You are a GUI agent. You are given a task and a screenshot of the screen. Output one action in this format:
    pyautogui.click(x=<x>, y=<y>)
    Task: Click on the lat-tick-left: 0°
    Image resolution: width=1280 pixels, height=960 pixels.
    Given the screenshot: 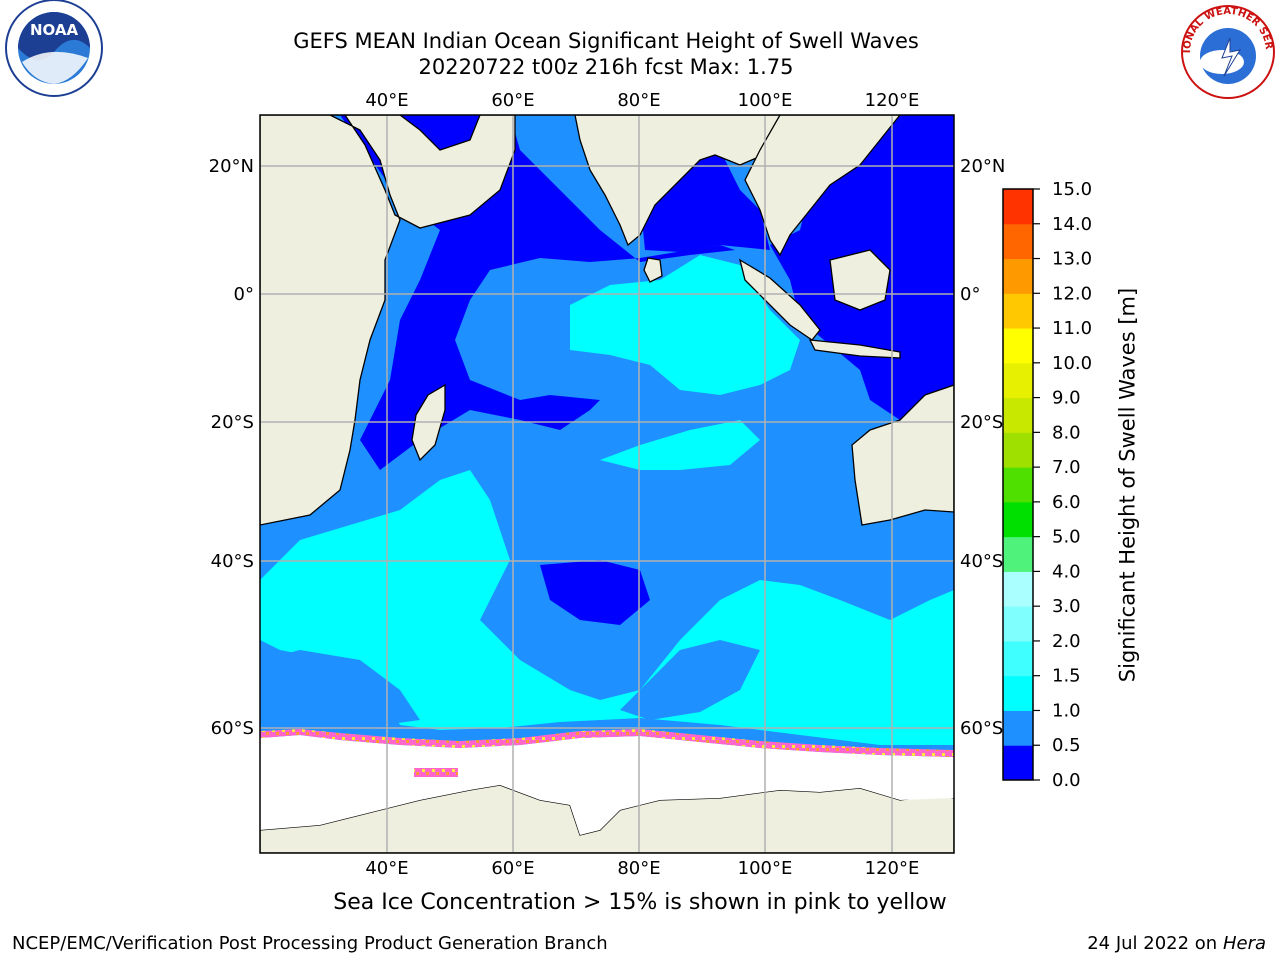 What is the action you would take?
    pyautogui.click(x=244, y=294)
    